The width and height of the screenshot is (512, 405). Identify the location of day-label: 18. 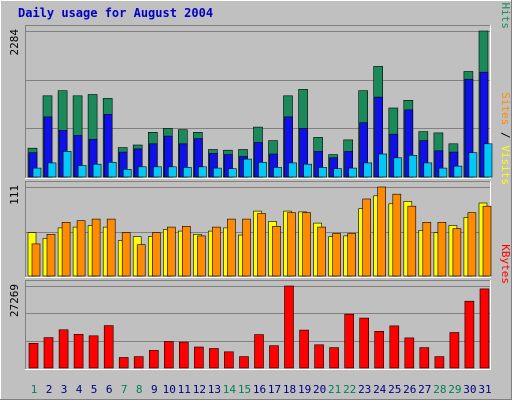
(289, 389).